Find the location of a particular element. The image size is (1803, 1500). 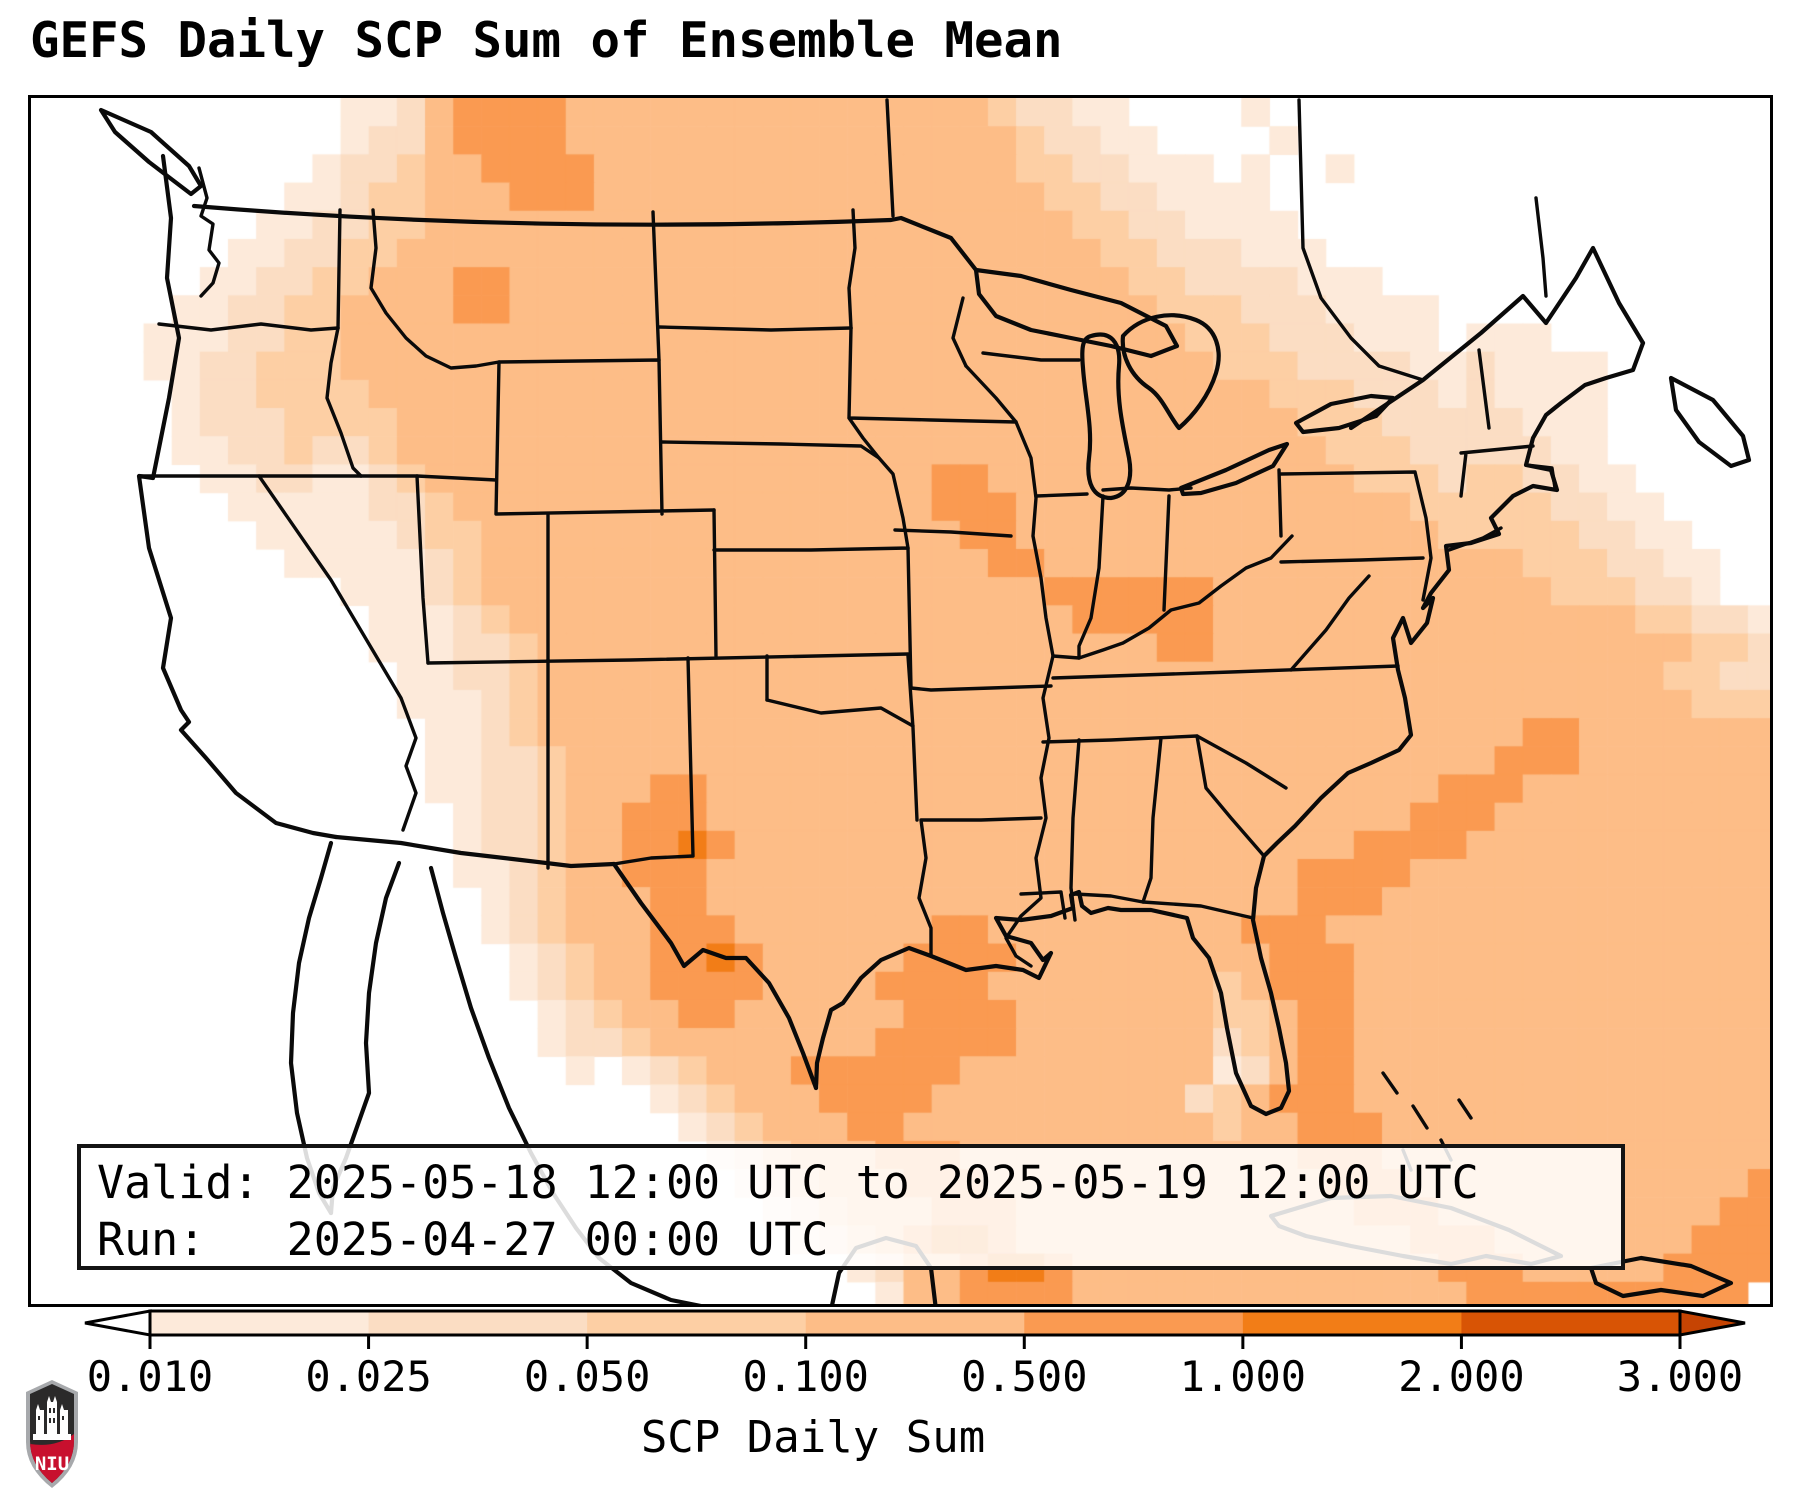

colorbar-tick-label: 3.000 is located at coordinates (1680, 1376).